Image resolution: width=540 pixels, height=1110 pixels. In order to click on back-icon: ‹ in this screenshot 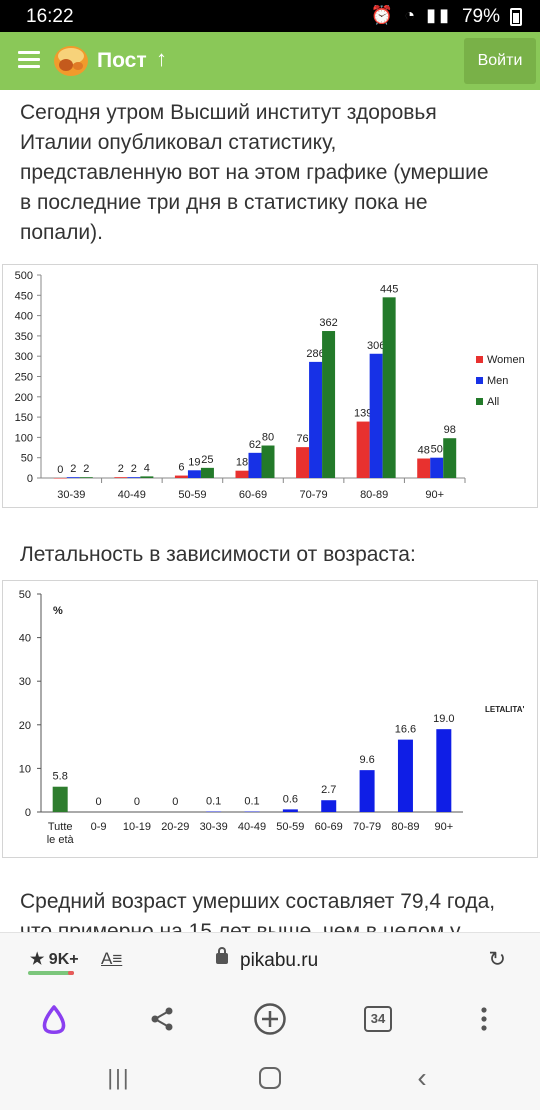, I will do `click(422, 1077)`.